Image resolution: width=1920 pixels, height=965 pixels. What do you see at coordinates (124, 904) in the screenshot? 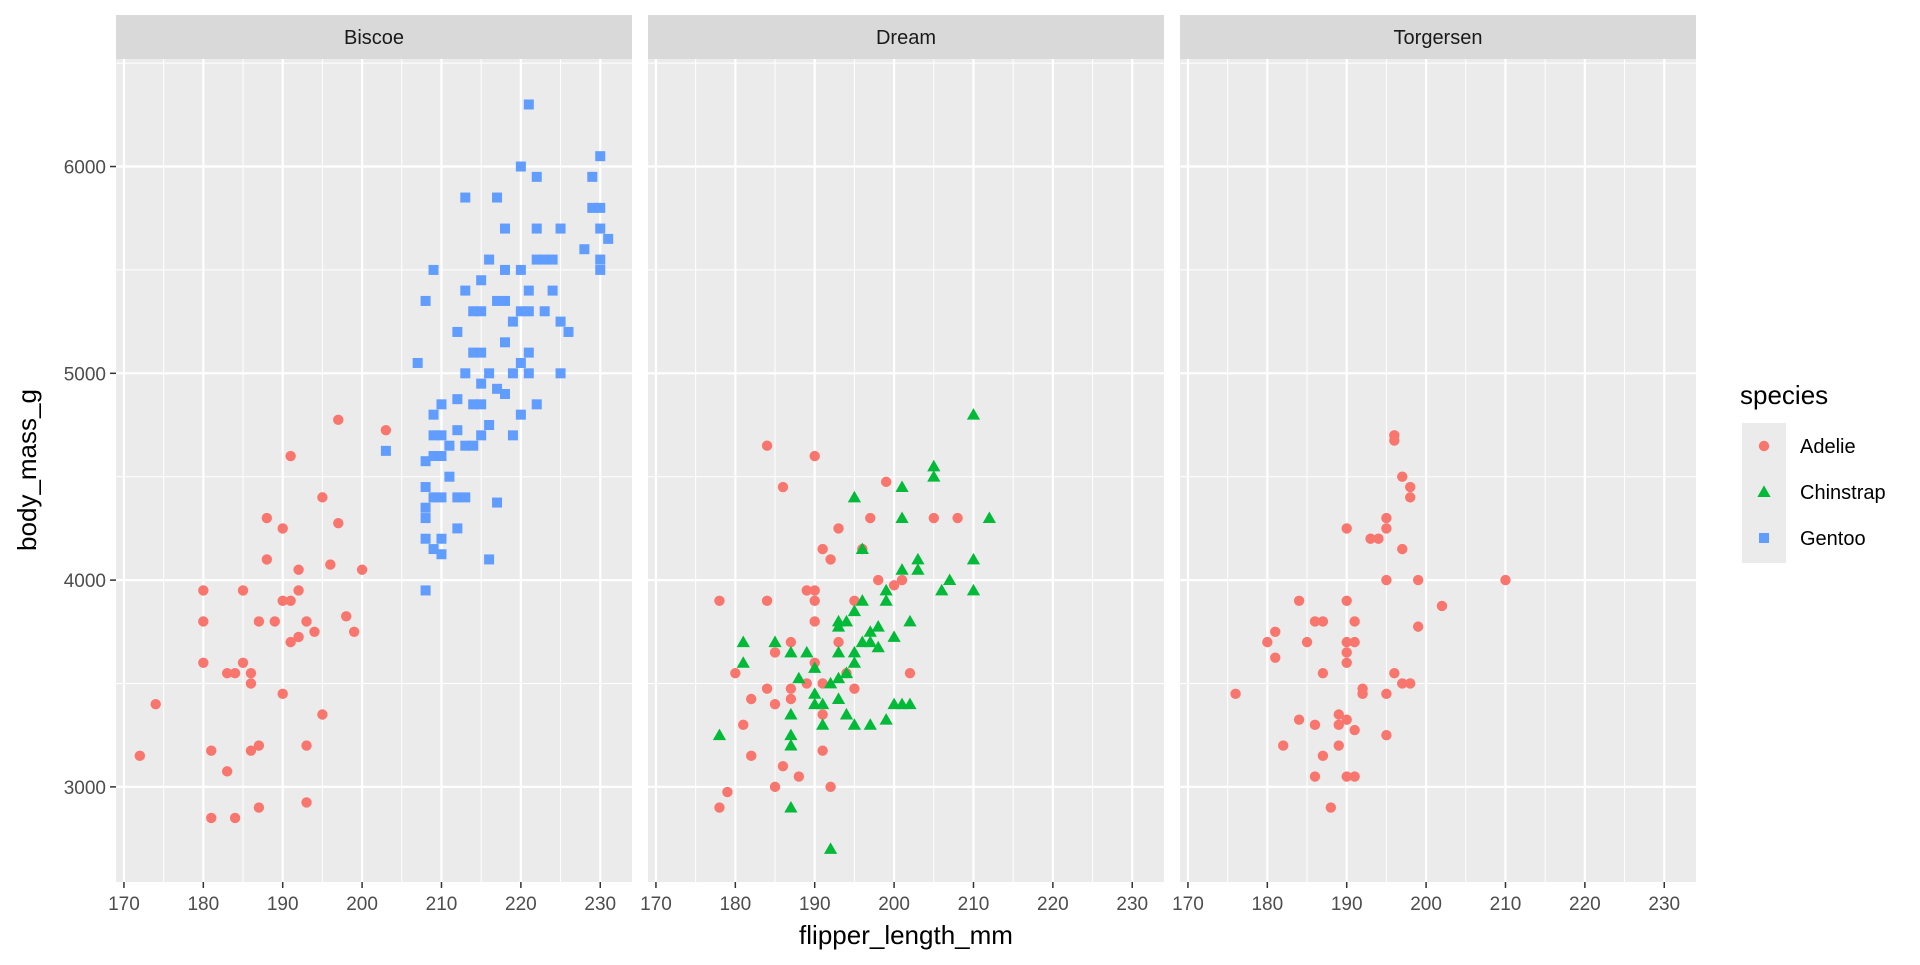
I see `x-tick-label: 170` at bounding box center [124, 904].